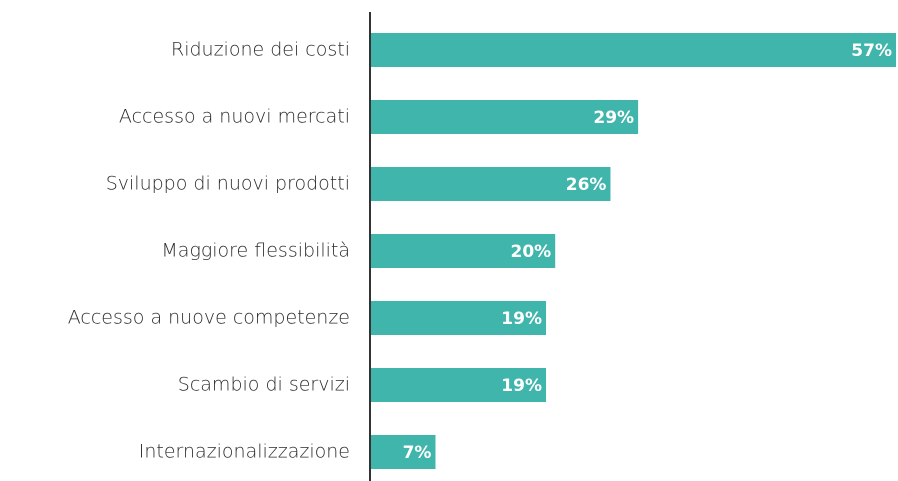 Image resolution: width=898 pixels, height=481 pixels. What do you see at coordinates (586, 185) in the screenshot?
I see `value-label: 26%` at bounding box center [586, 185].